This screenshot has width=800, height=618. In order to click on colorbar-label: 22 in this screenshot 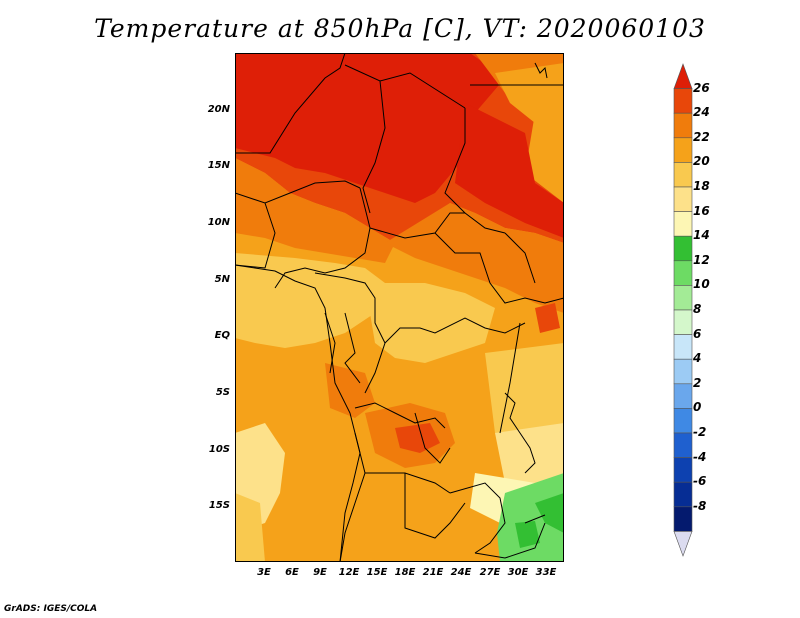, I will do `click(701, 136)`.